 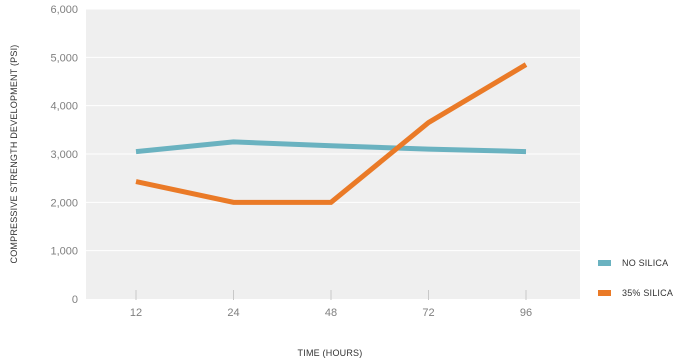 I want to click on legend-label: NO SILICA, so click(x=645, y=263).